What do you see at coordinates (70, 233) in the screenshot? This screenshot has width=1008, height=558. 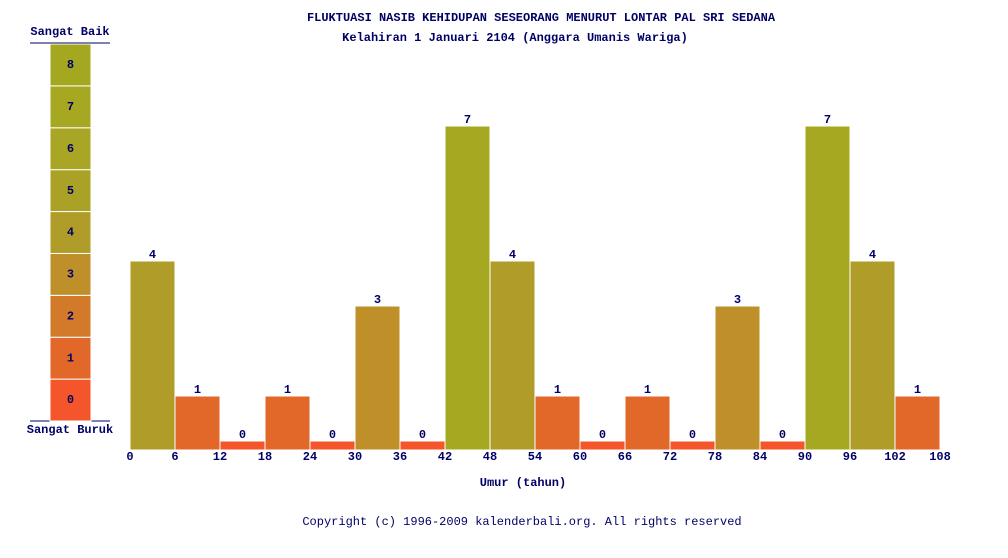 I see `scale-label: 4` at bounding box center [70, 233].